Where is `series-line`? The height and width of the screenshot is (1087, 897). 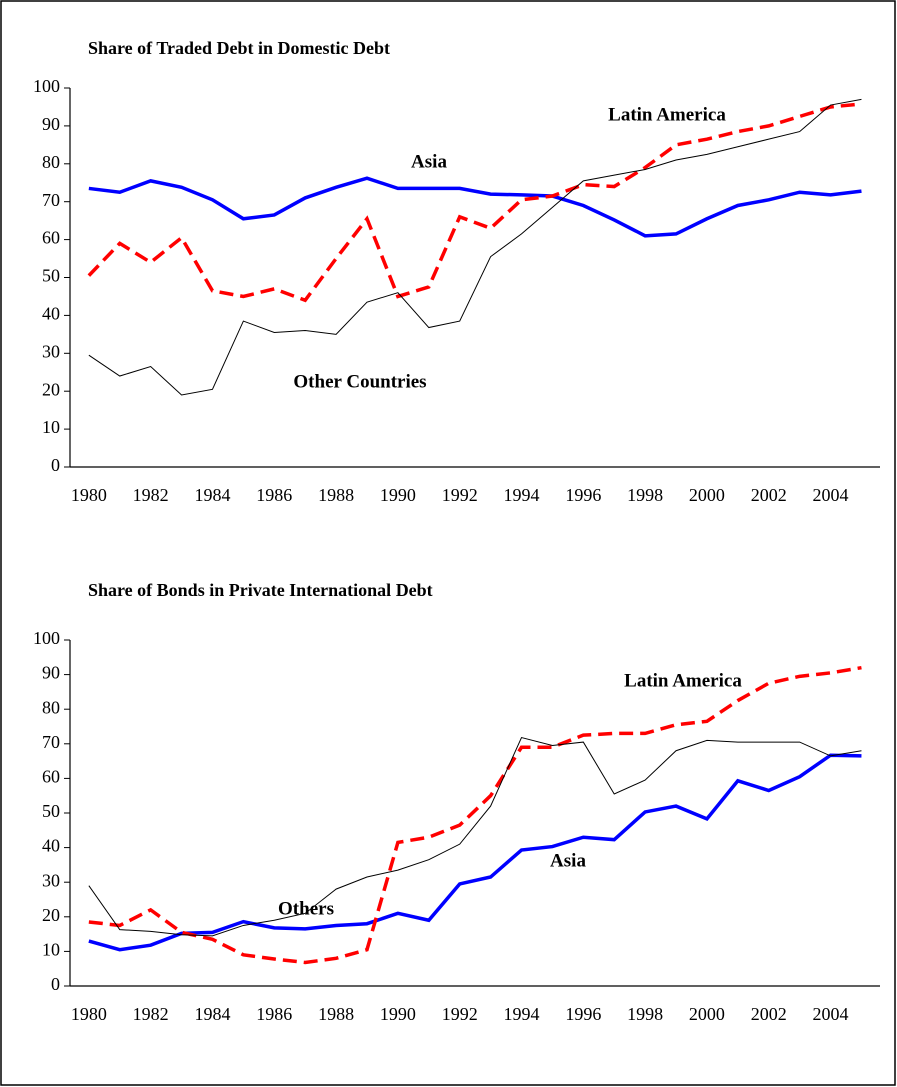 series-line is located at coordinates (475, 207).